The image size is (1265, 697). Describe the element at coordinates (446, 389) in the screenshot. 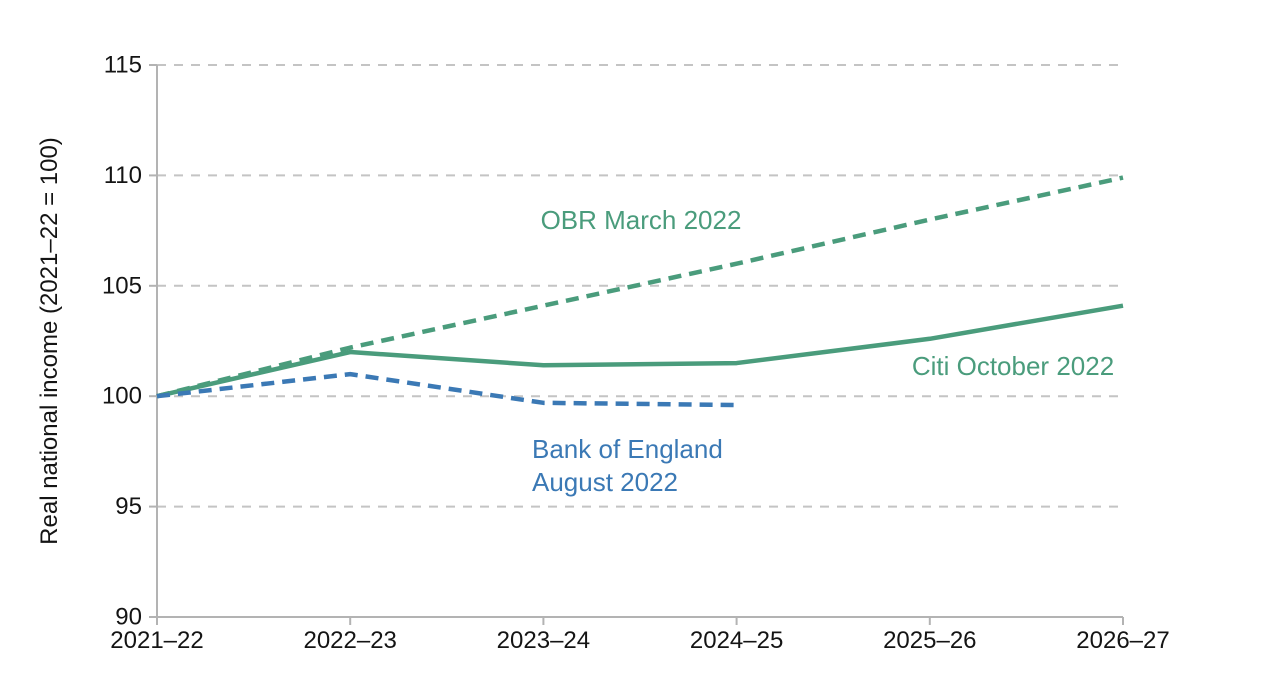

I see `series-line-bank-of-england-august-2022` at that location.